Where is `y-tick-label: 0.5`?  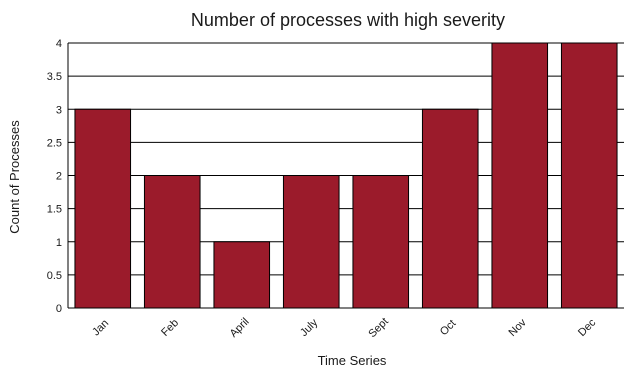
y-tick-label: 0.5 is located at coordinates (54, 276).